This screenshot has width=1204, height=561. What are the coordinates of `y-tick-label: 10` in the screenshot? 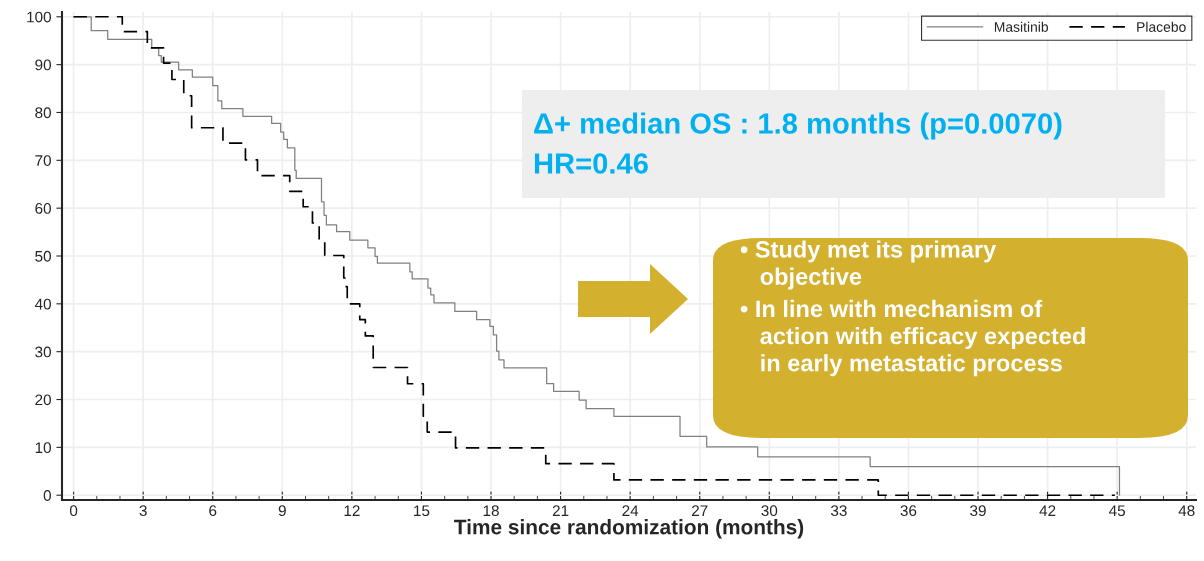 It's located at (43, 448).